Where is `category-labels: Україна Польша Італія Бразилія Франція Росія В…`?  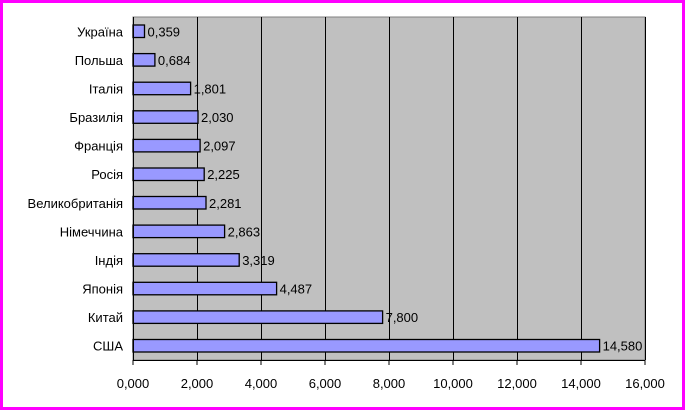 category-labels: Україна Польша Італія Бразилія Франція Росія В… is located at coordinates (76, 188).